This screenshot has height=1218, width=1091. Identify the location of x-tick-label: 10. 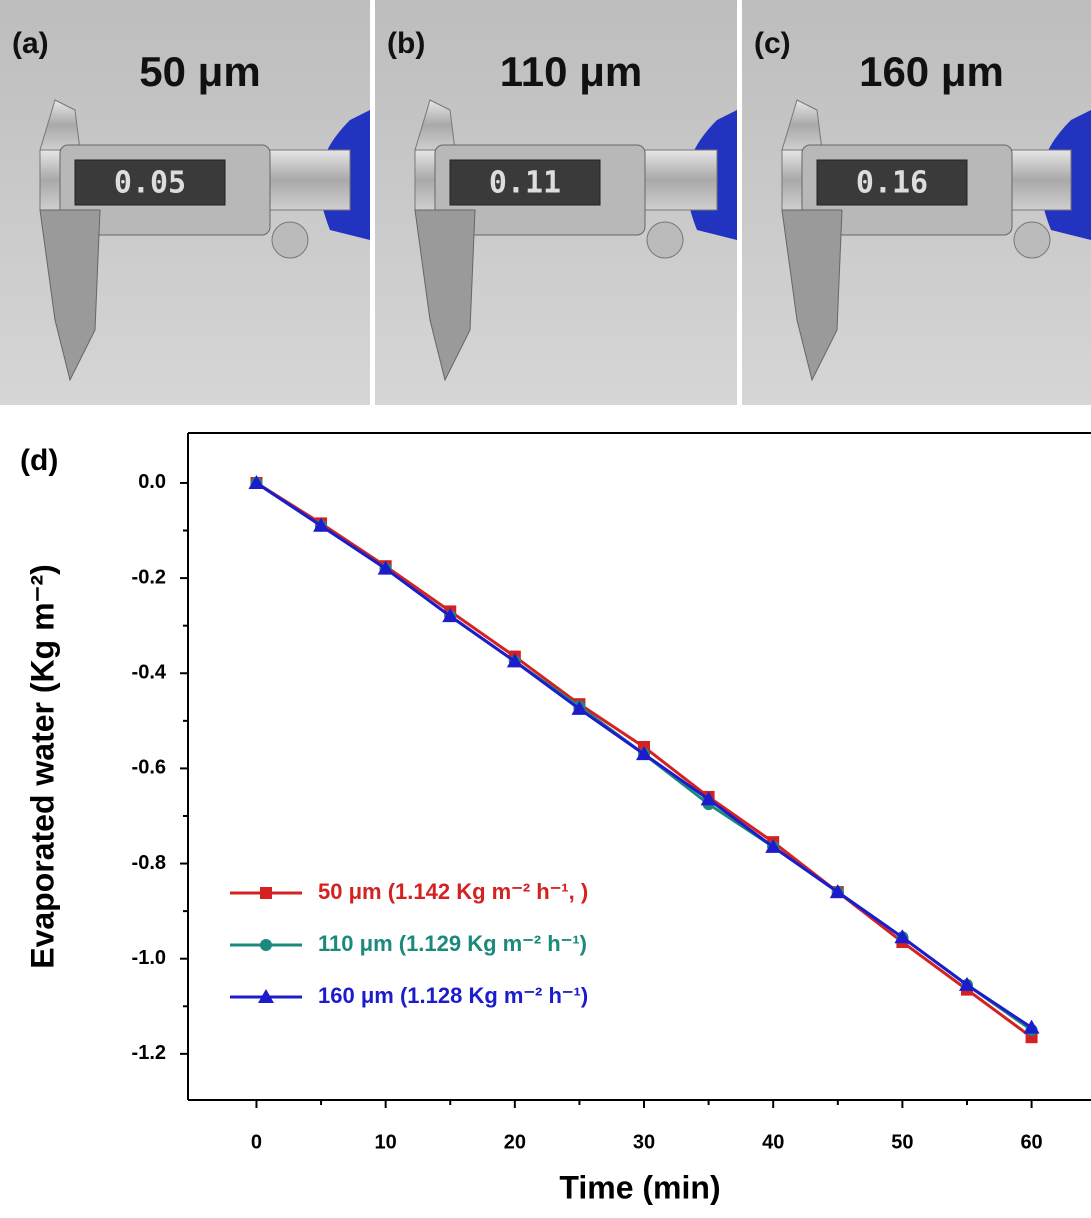
(386, 1142).